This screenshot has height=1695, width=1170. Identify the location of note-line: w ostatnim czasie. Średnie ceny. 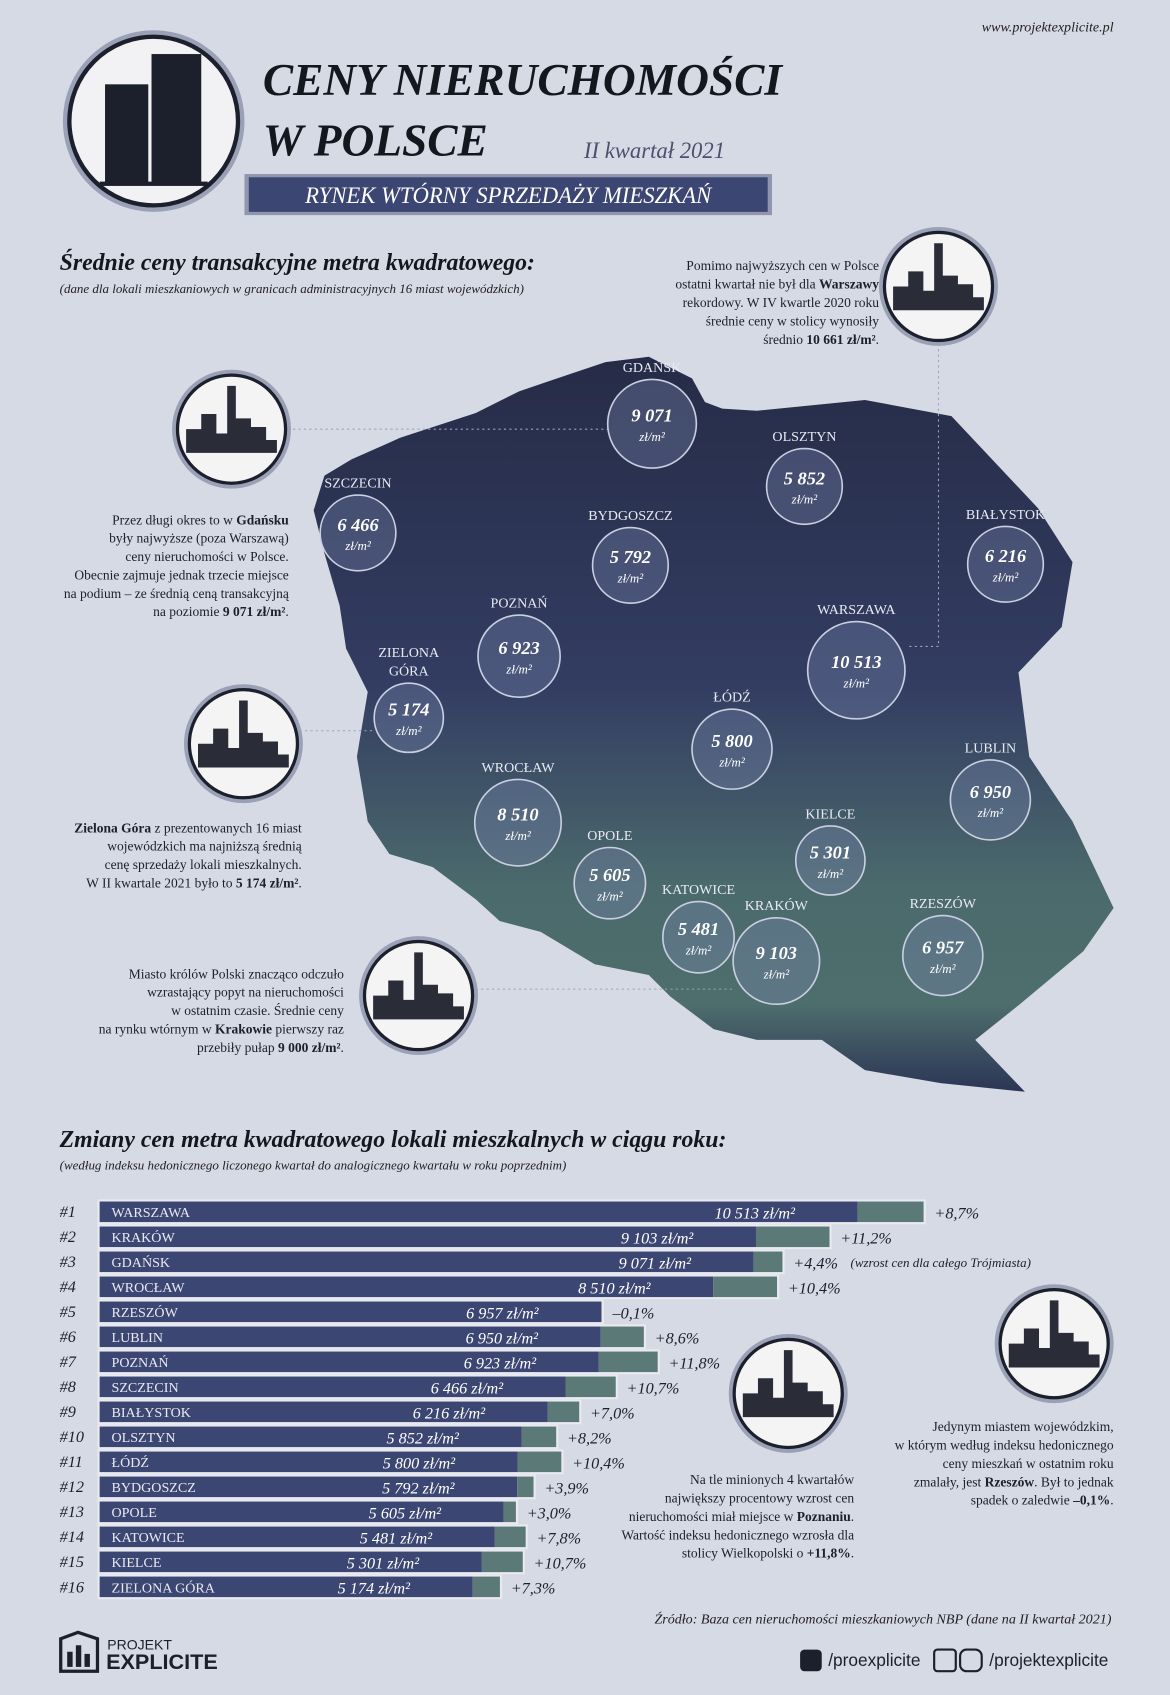
(257, 1010).